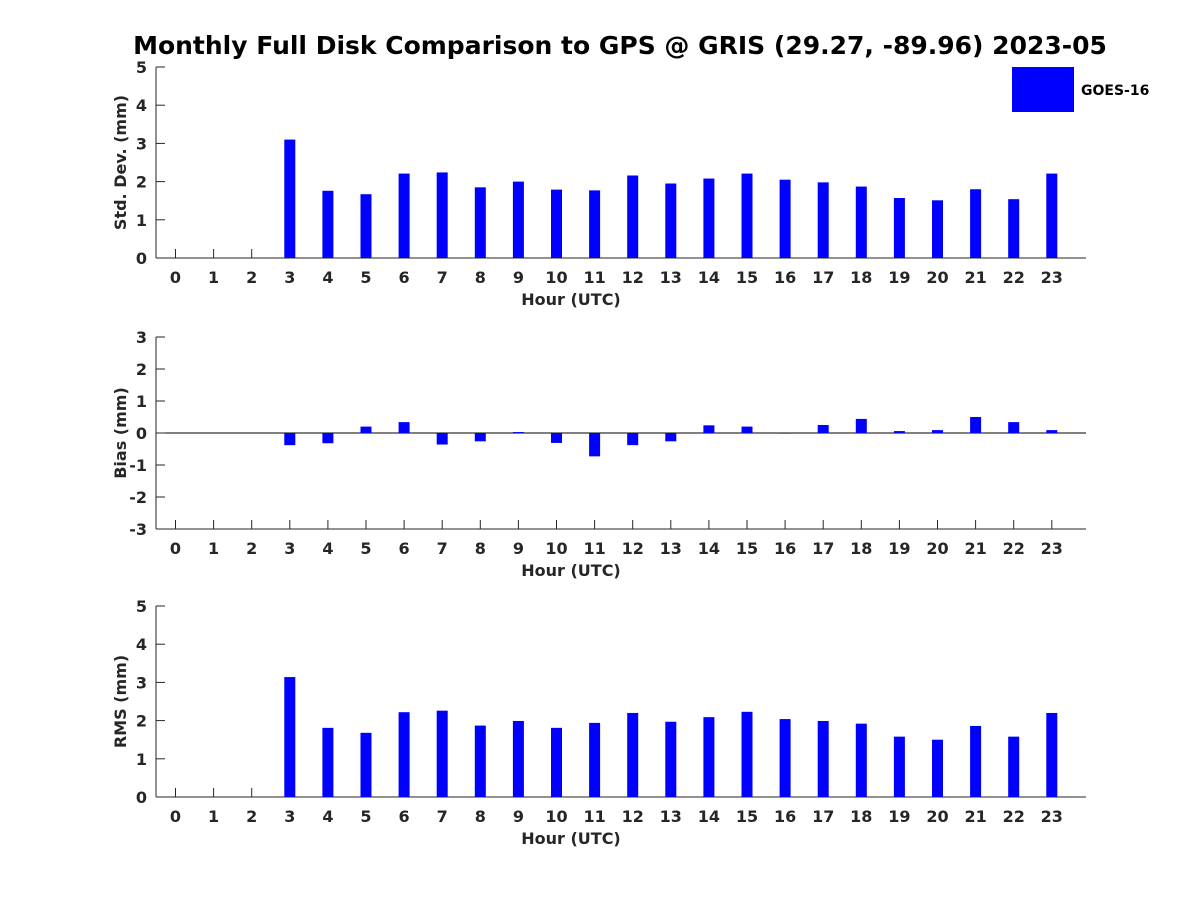 This screenshot has height=900, width=1200. Describe the element at coordinates (594, 548) in the screenshot. I see `x-tick-label: 11` at that location.